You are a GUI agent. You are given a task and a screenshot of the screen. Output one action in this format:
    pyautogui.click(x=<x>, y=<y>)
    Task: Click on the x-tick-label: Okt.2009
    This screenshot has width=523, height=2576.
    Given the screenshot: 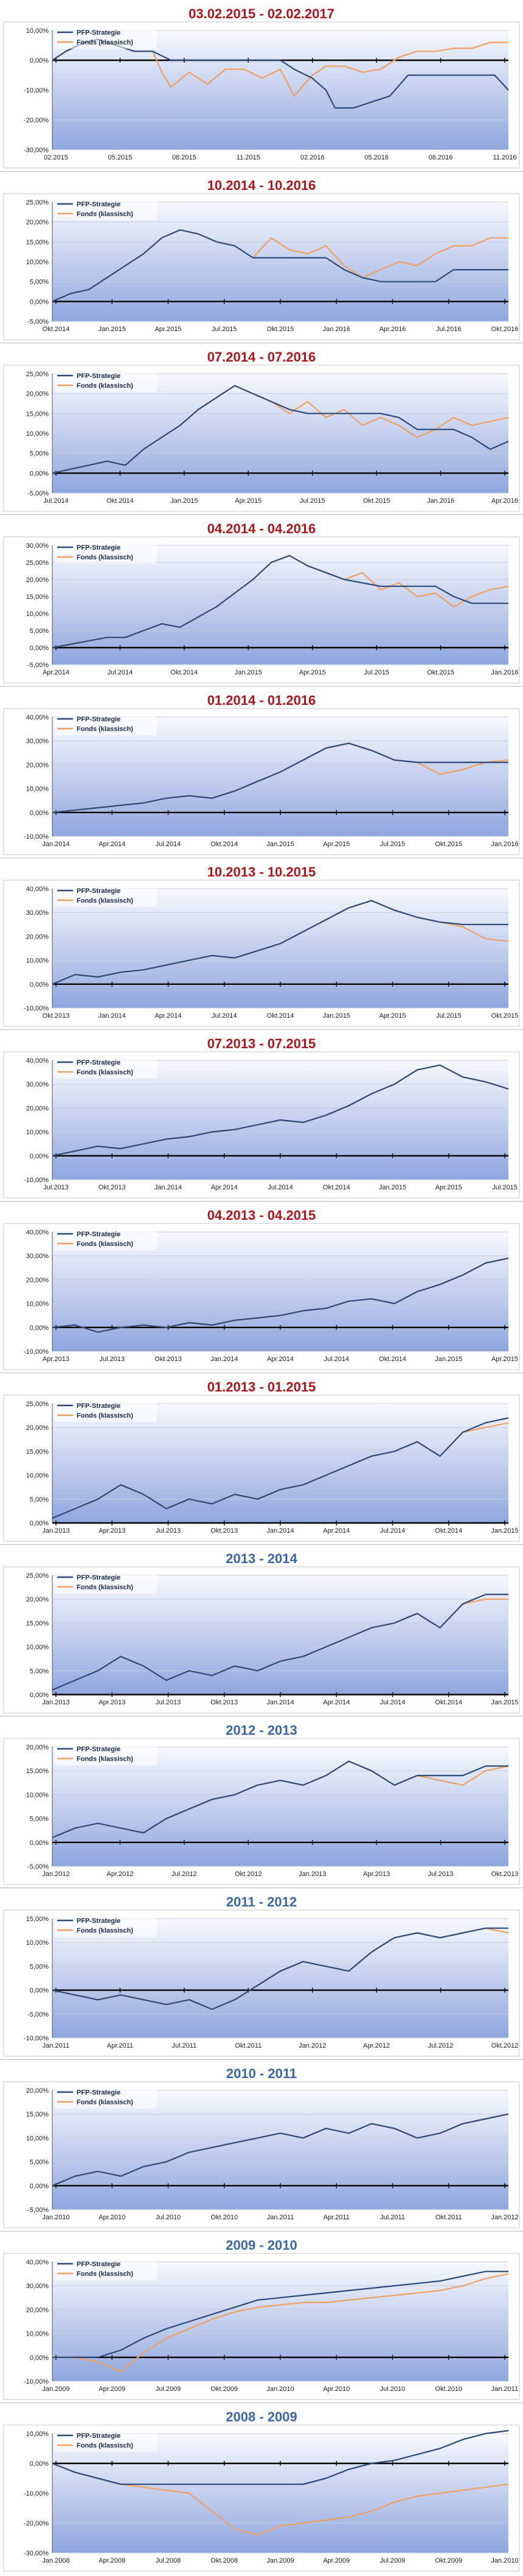 What is the action you would take?
    pyautogui.click(x=224, y=2389)
    